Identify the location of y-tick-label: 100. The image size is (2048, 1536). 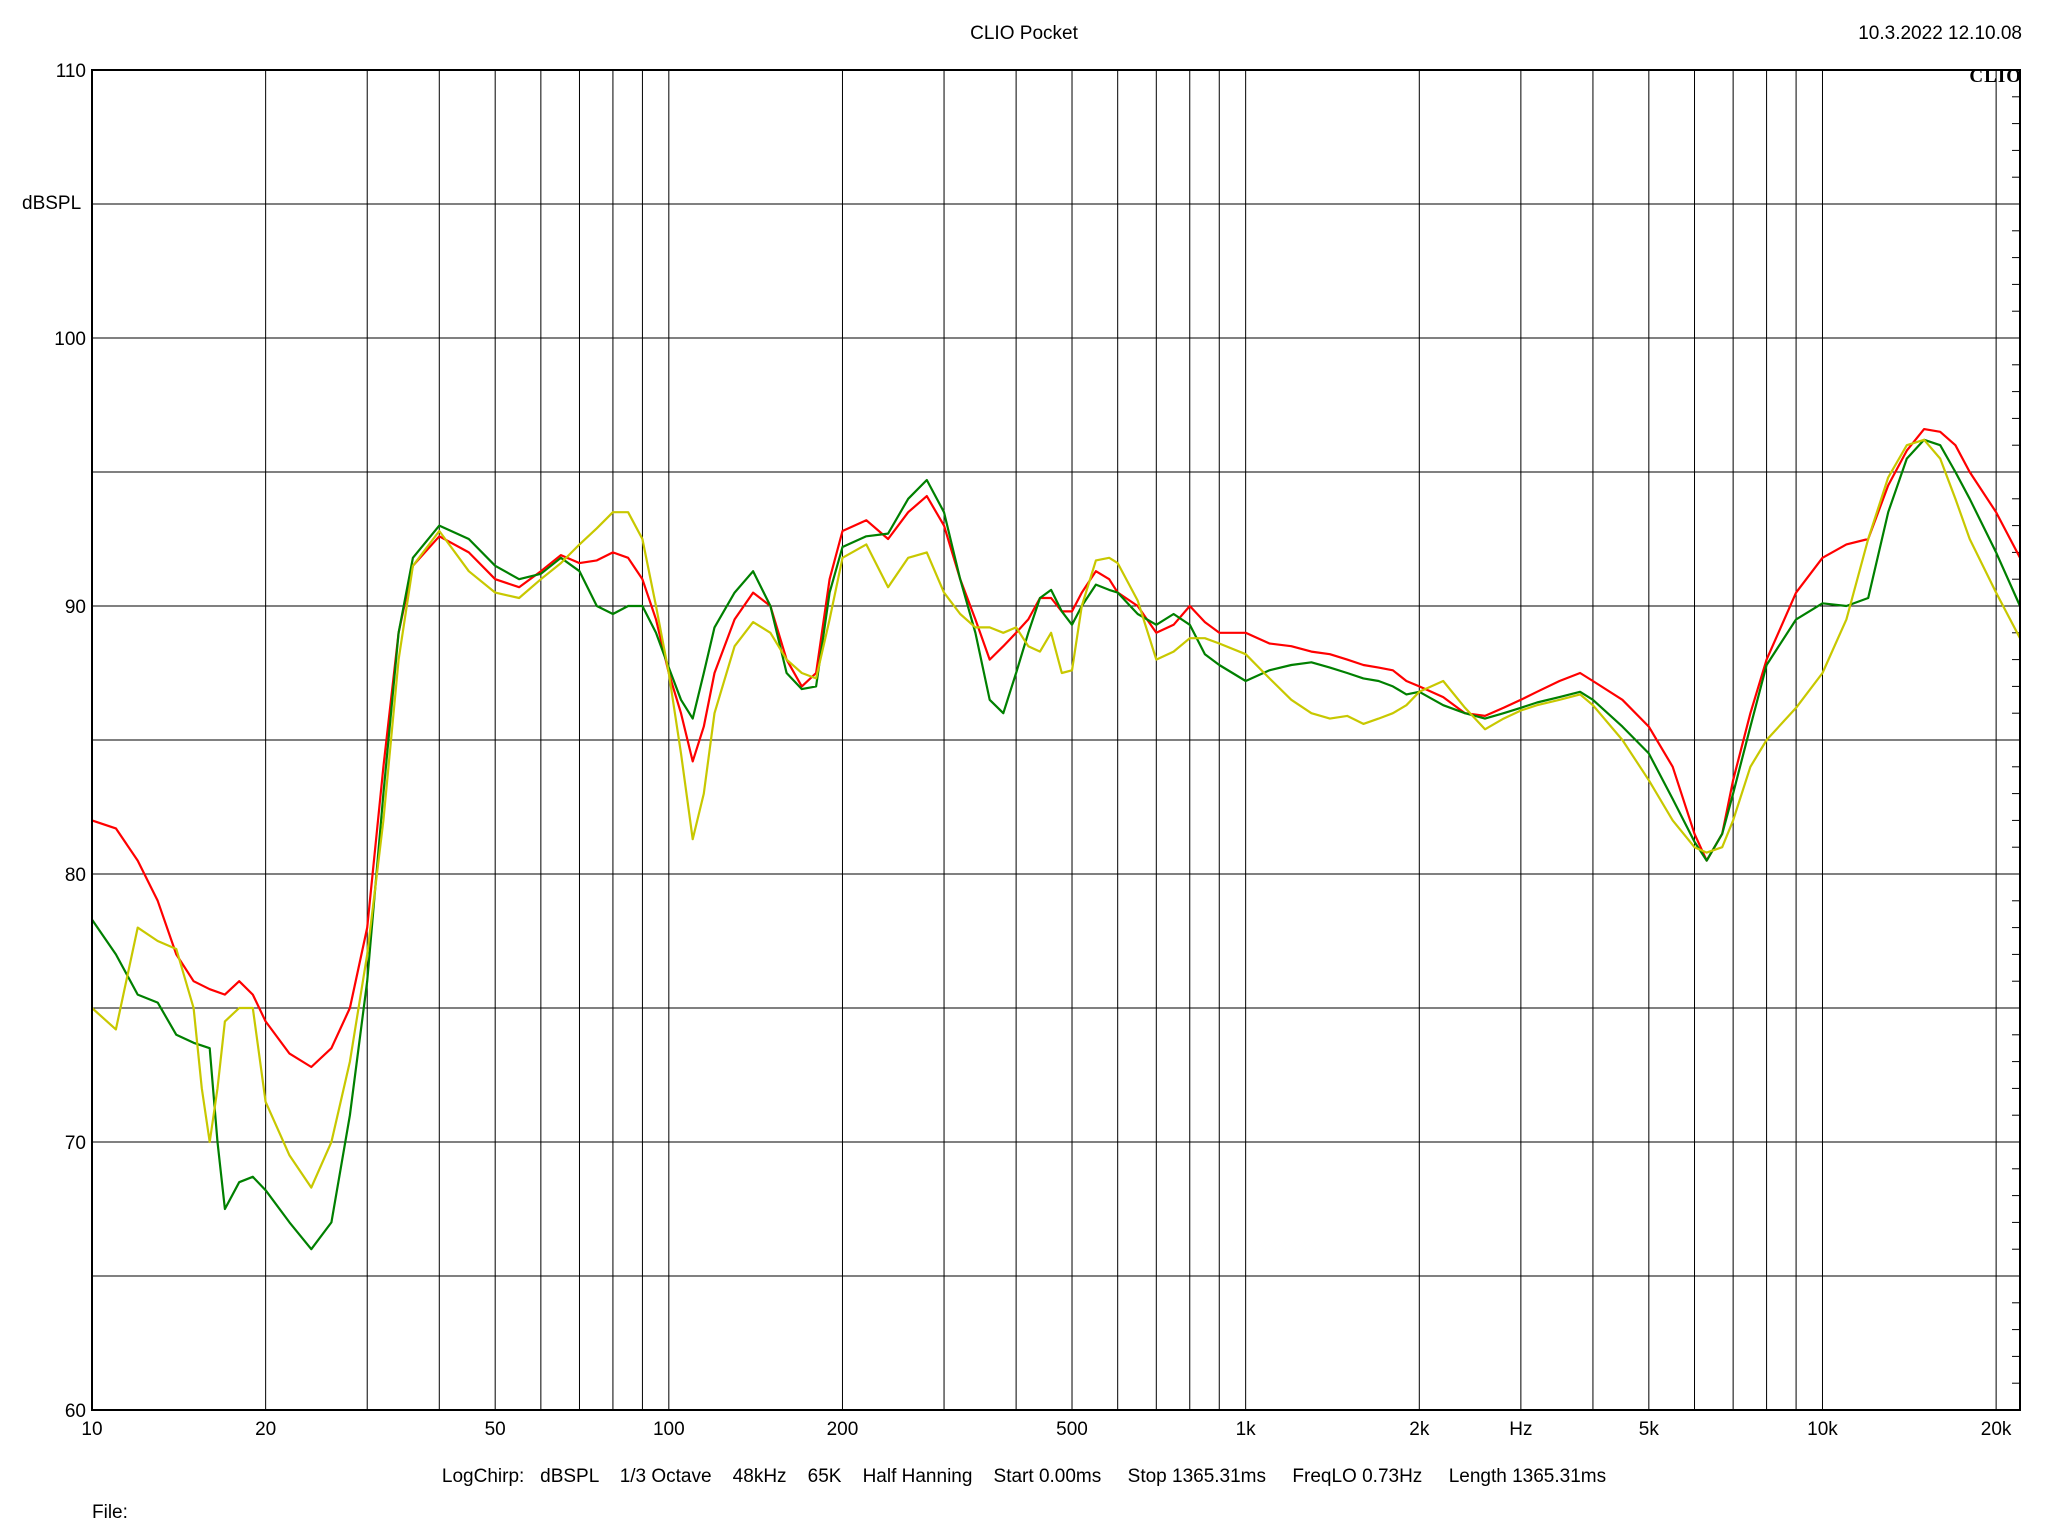
(70, 339).